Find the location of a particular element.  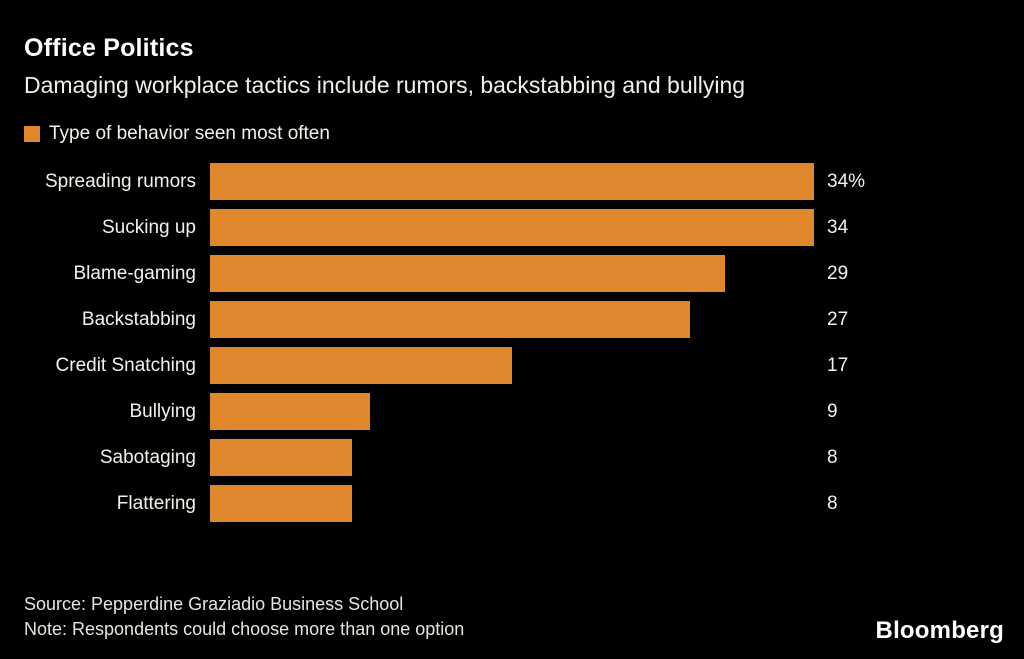

legend-swatch-icon is located at coordinates (32, 134).